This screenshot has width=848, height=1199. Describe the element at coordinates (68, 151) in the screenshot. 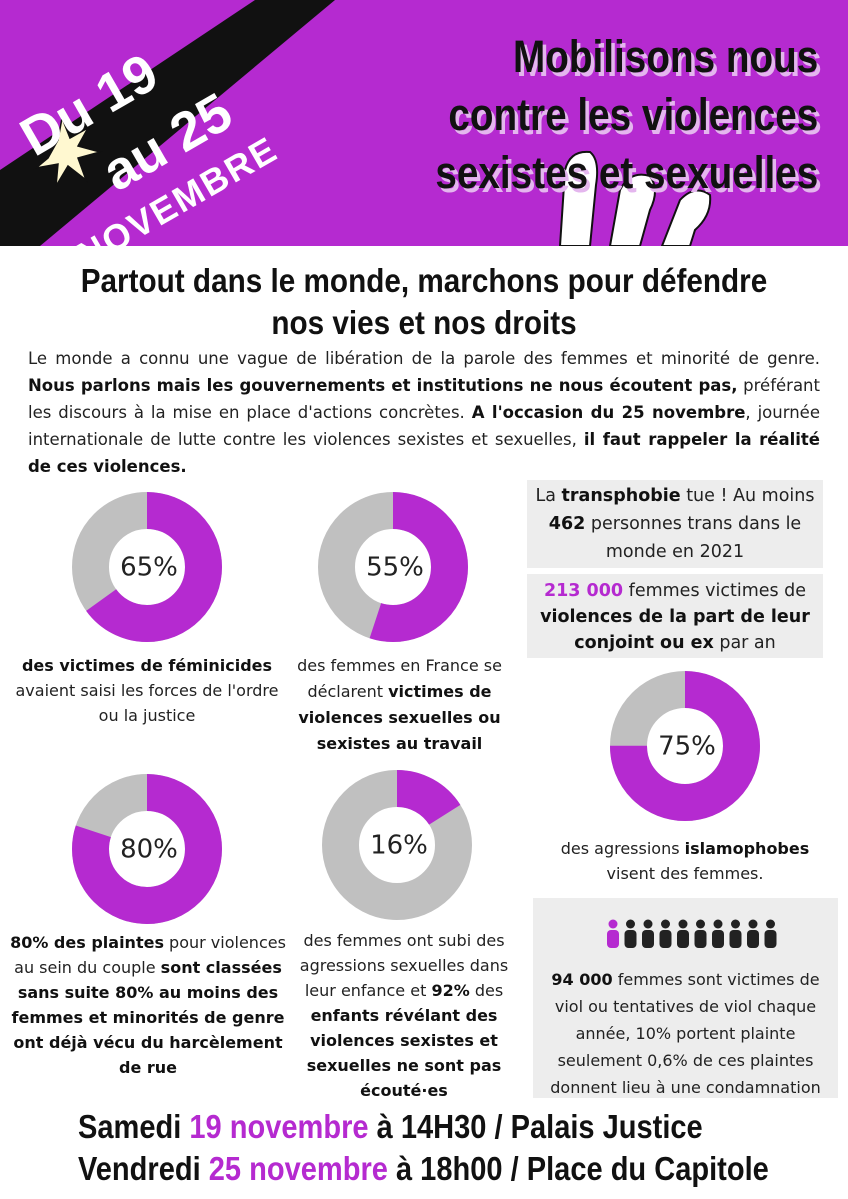

I see `star` at that location.